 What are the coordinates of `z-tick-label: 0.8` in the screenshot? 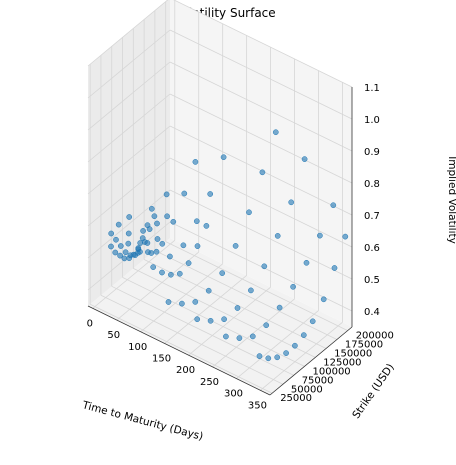 It's located at (372, 184).